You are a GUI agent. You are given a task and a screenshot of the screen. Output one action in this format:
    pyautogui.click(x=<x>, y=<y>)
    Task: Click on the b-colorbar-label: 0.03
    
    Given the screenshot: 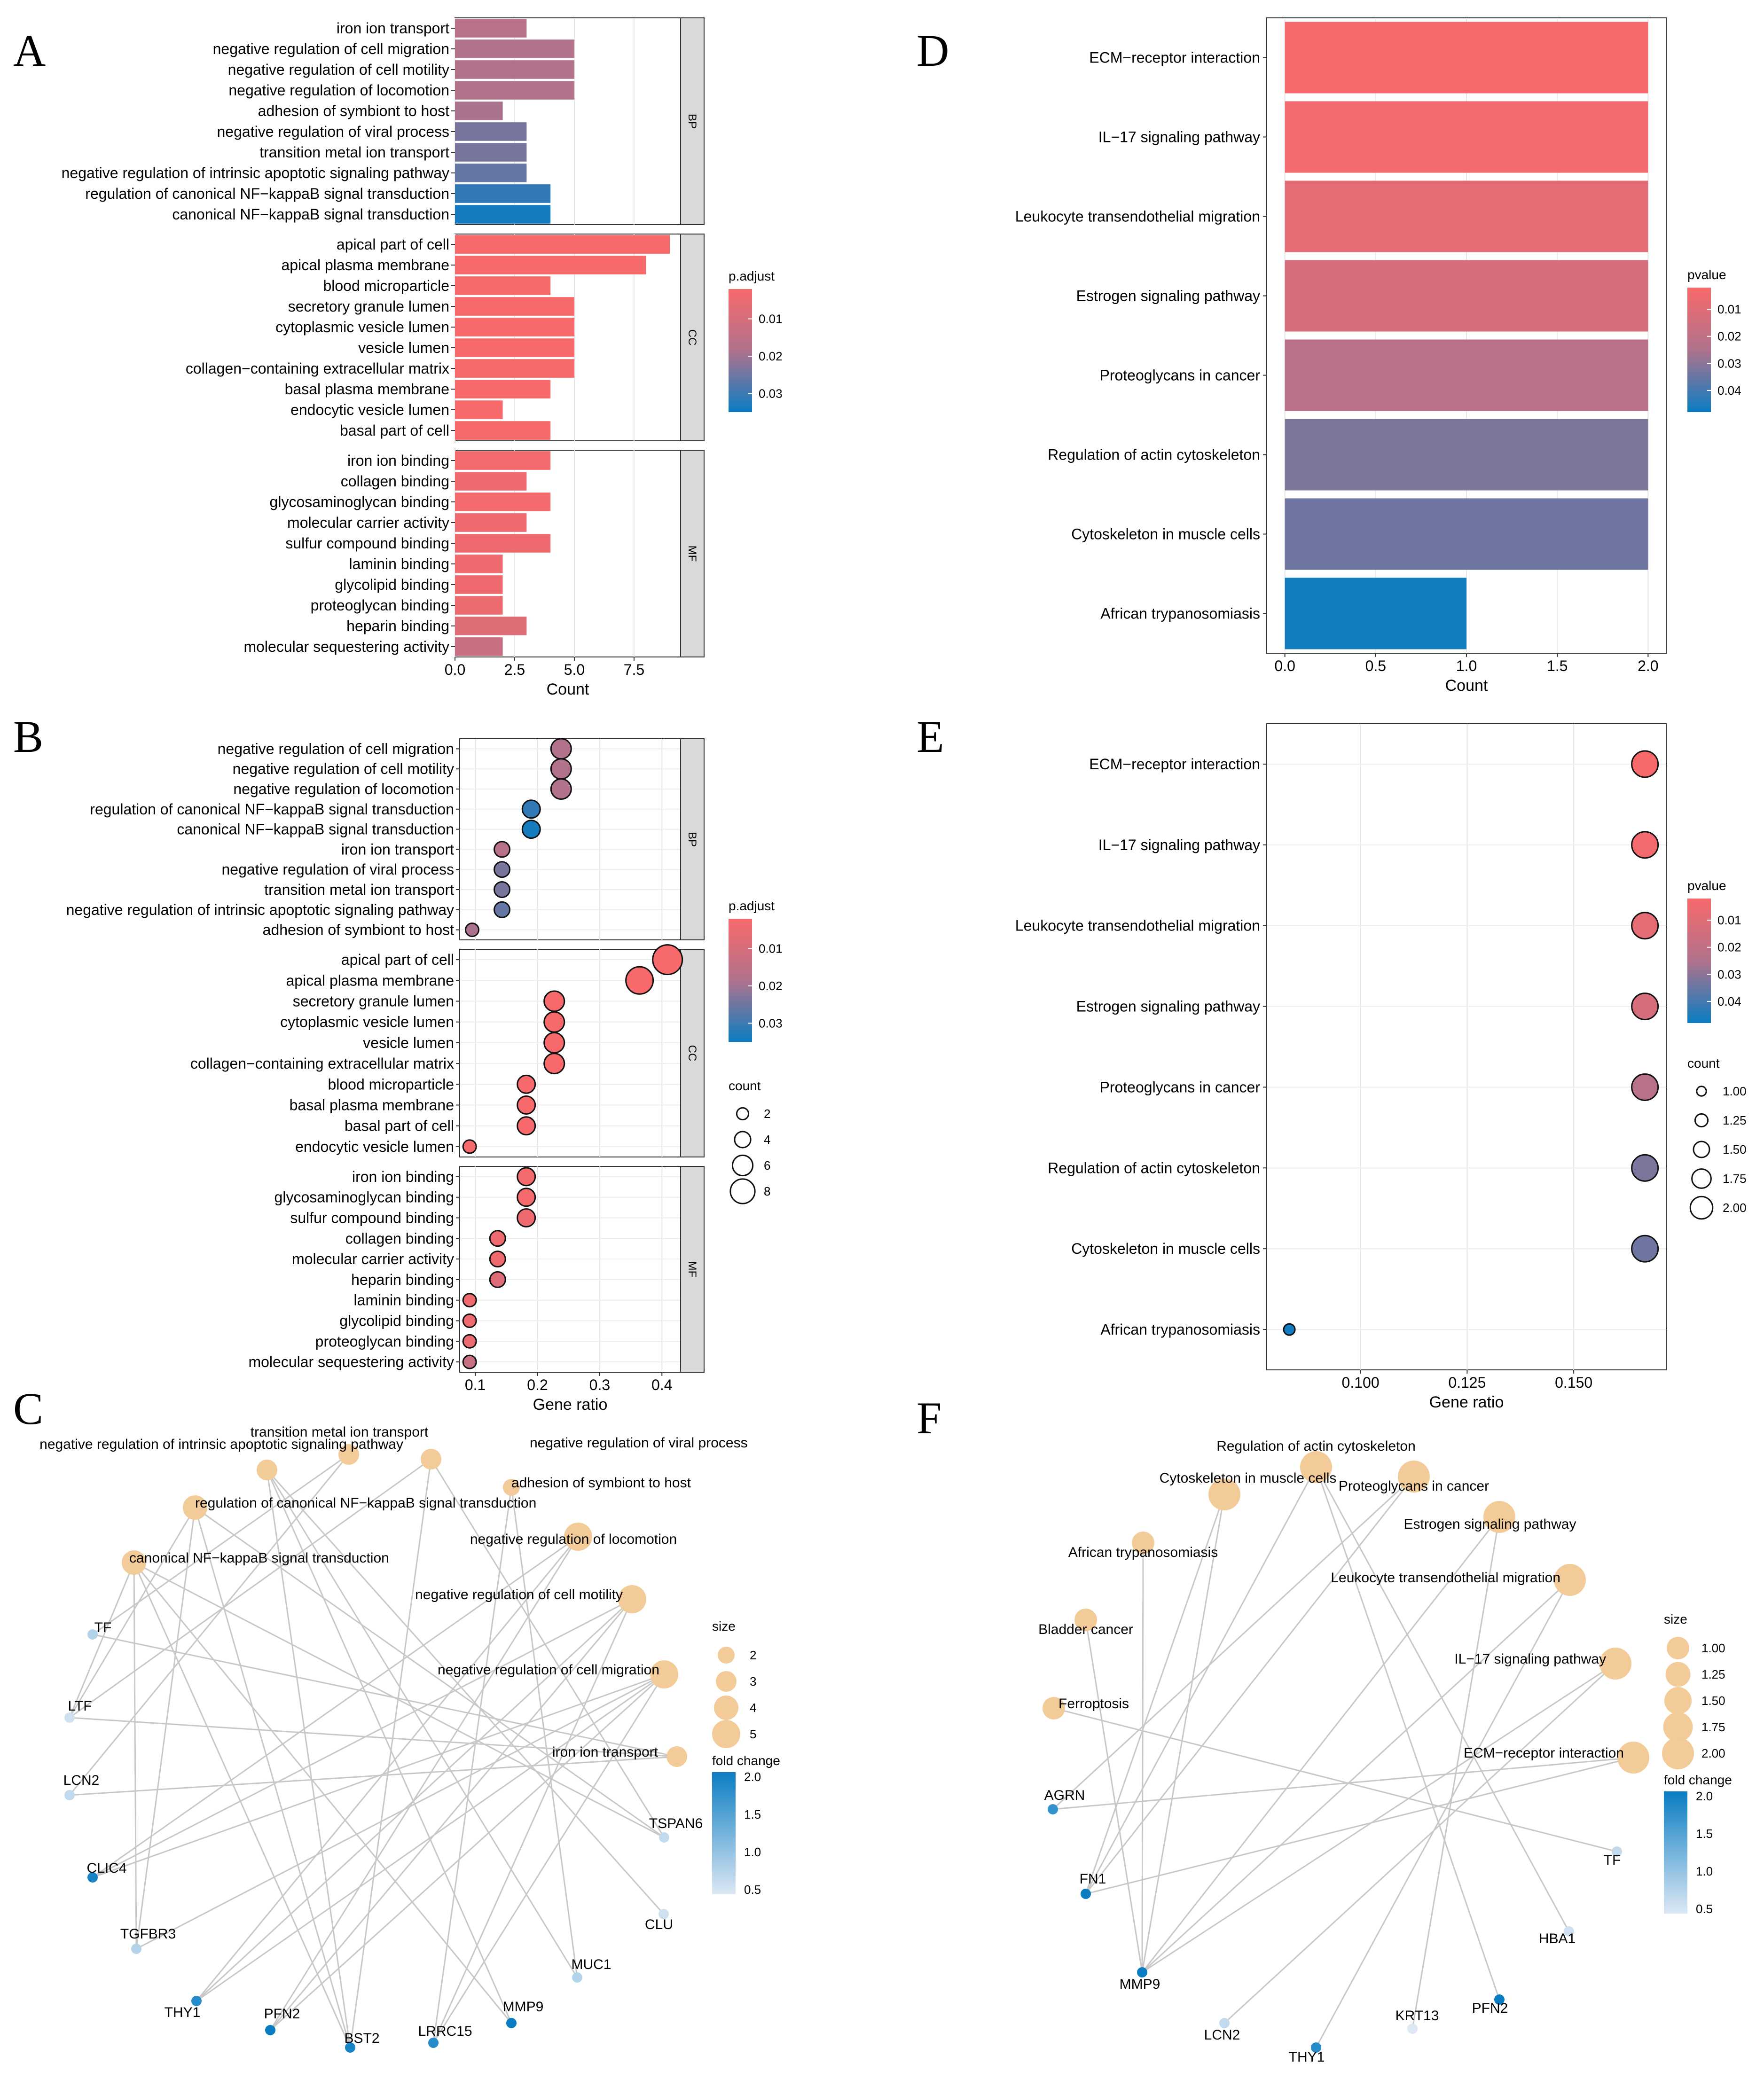 What is the action you would take?
    pyautogui.click(x=771, y=1023)
    